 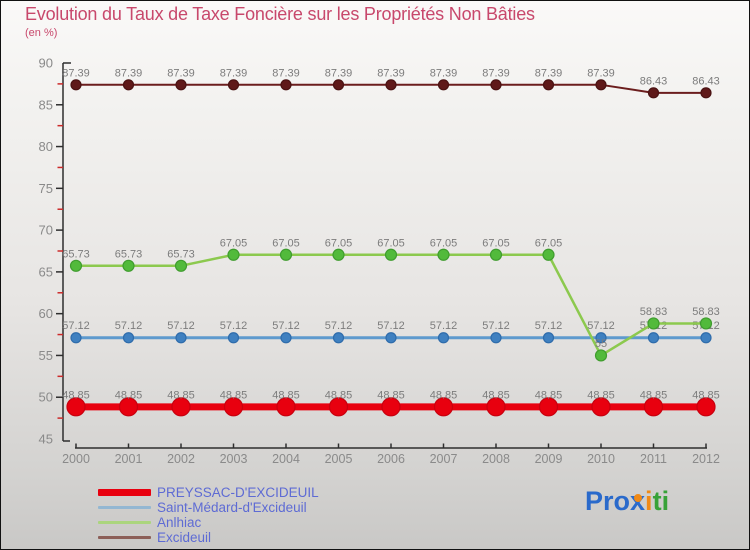 What do you see at coordinates (184, 537) in the screenshot?
I see `legend-item-label: Excideuil` at bounding box center [184, 537].